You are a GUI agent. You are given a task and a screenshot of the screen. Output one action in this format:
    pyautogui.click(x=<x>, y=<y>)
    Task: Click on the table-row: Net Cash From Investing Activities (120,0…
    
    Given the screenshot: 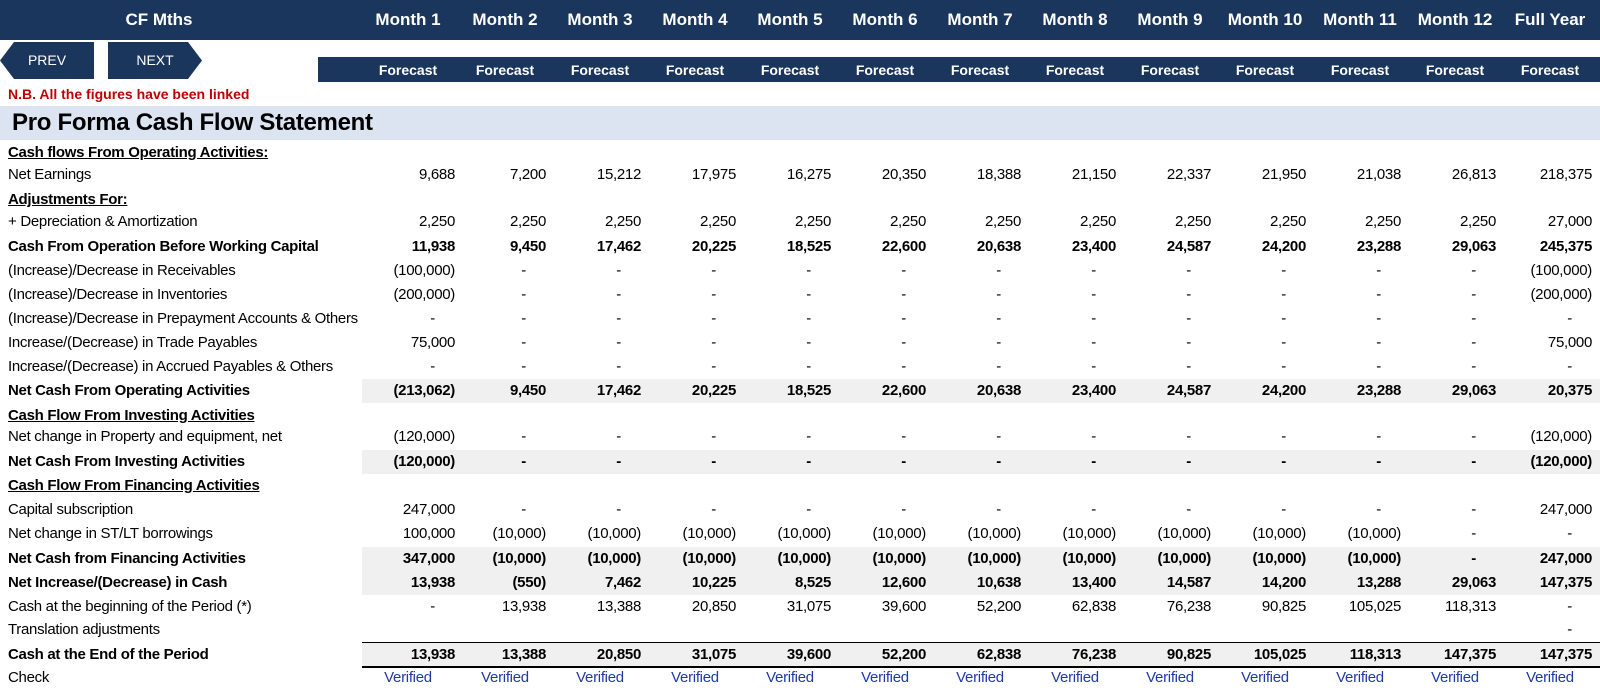 What is the action you would take?
    pyautogui.click(x=800, y=462)
    